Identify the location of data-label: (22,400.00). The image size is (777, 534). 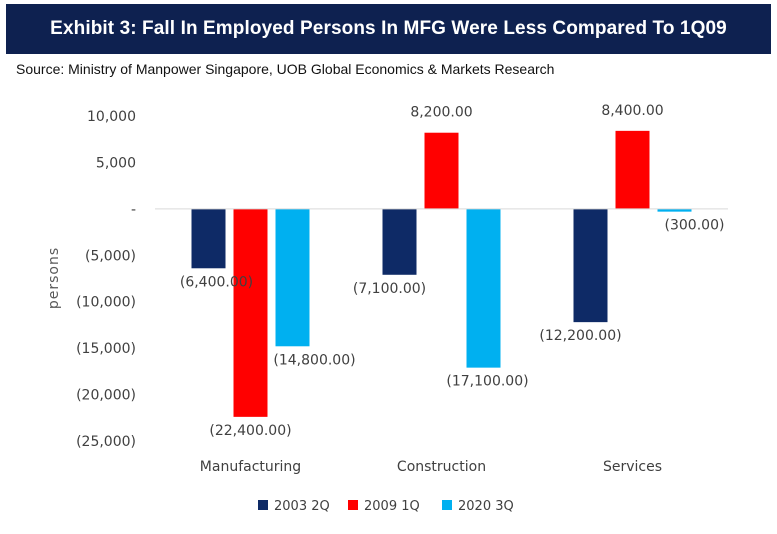
(250, 431).